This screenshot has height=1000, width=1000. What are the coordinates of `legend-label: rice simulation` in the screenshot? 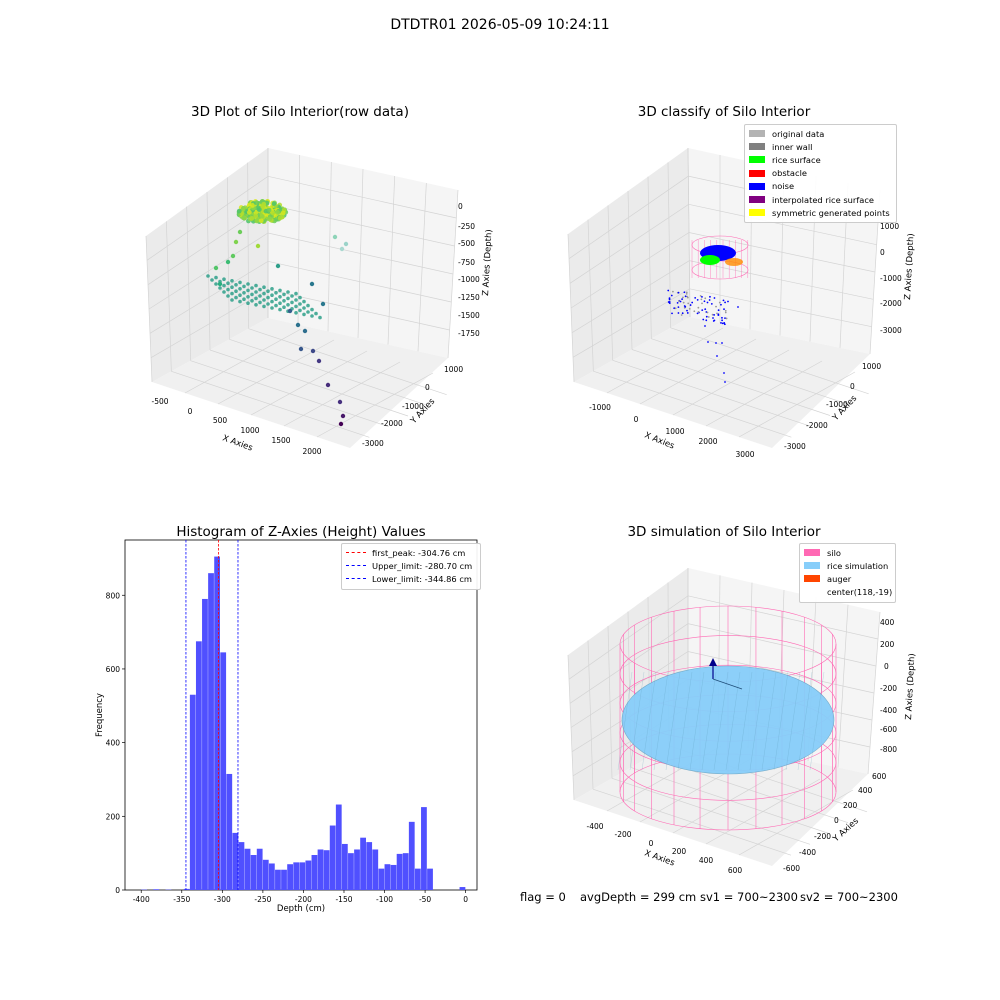 It's located at (858, 565).